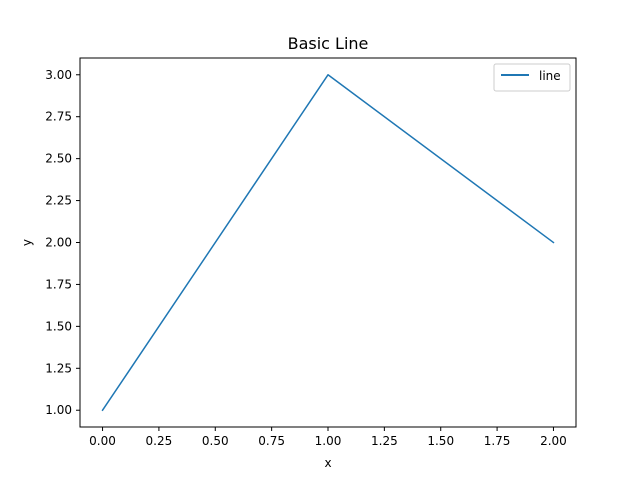 Image resolution: width=640 pixels, height=480 pixels. Describe the element at coordinates (328, 441) in the screenshot. I see `x-tick-label: 1.00` at that location.